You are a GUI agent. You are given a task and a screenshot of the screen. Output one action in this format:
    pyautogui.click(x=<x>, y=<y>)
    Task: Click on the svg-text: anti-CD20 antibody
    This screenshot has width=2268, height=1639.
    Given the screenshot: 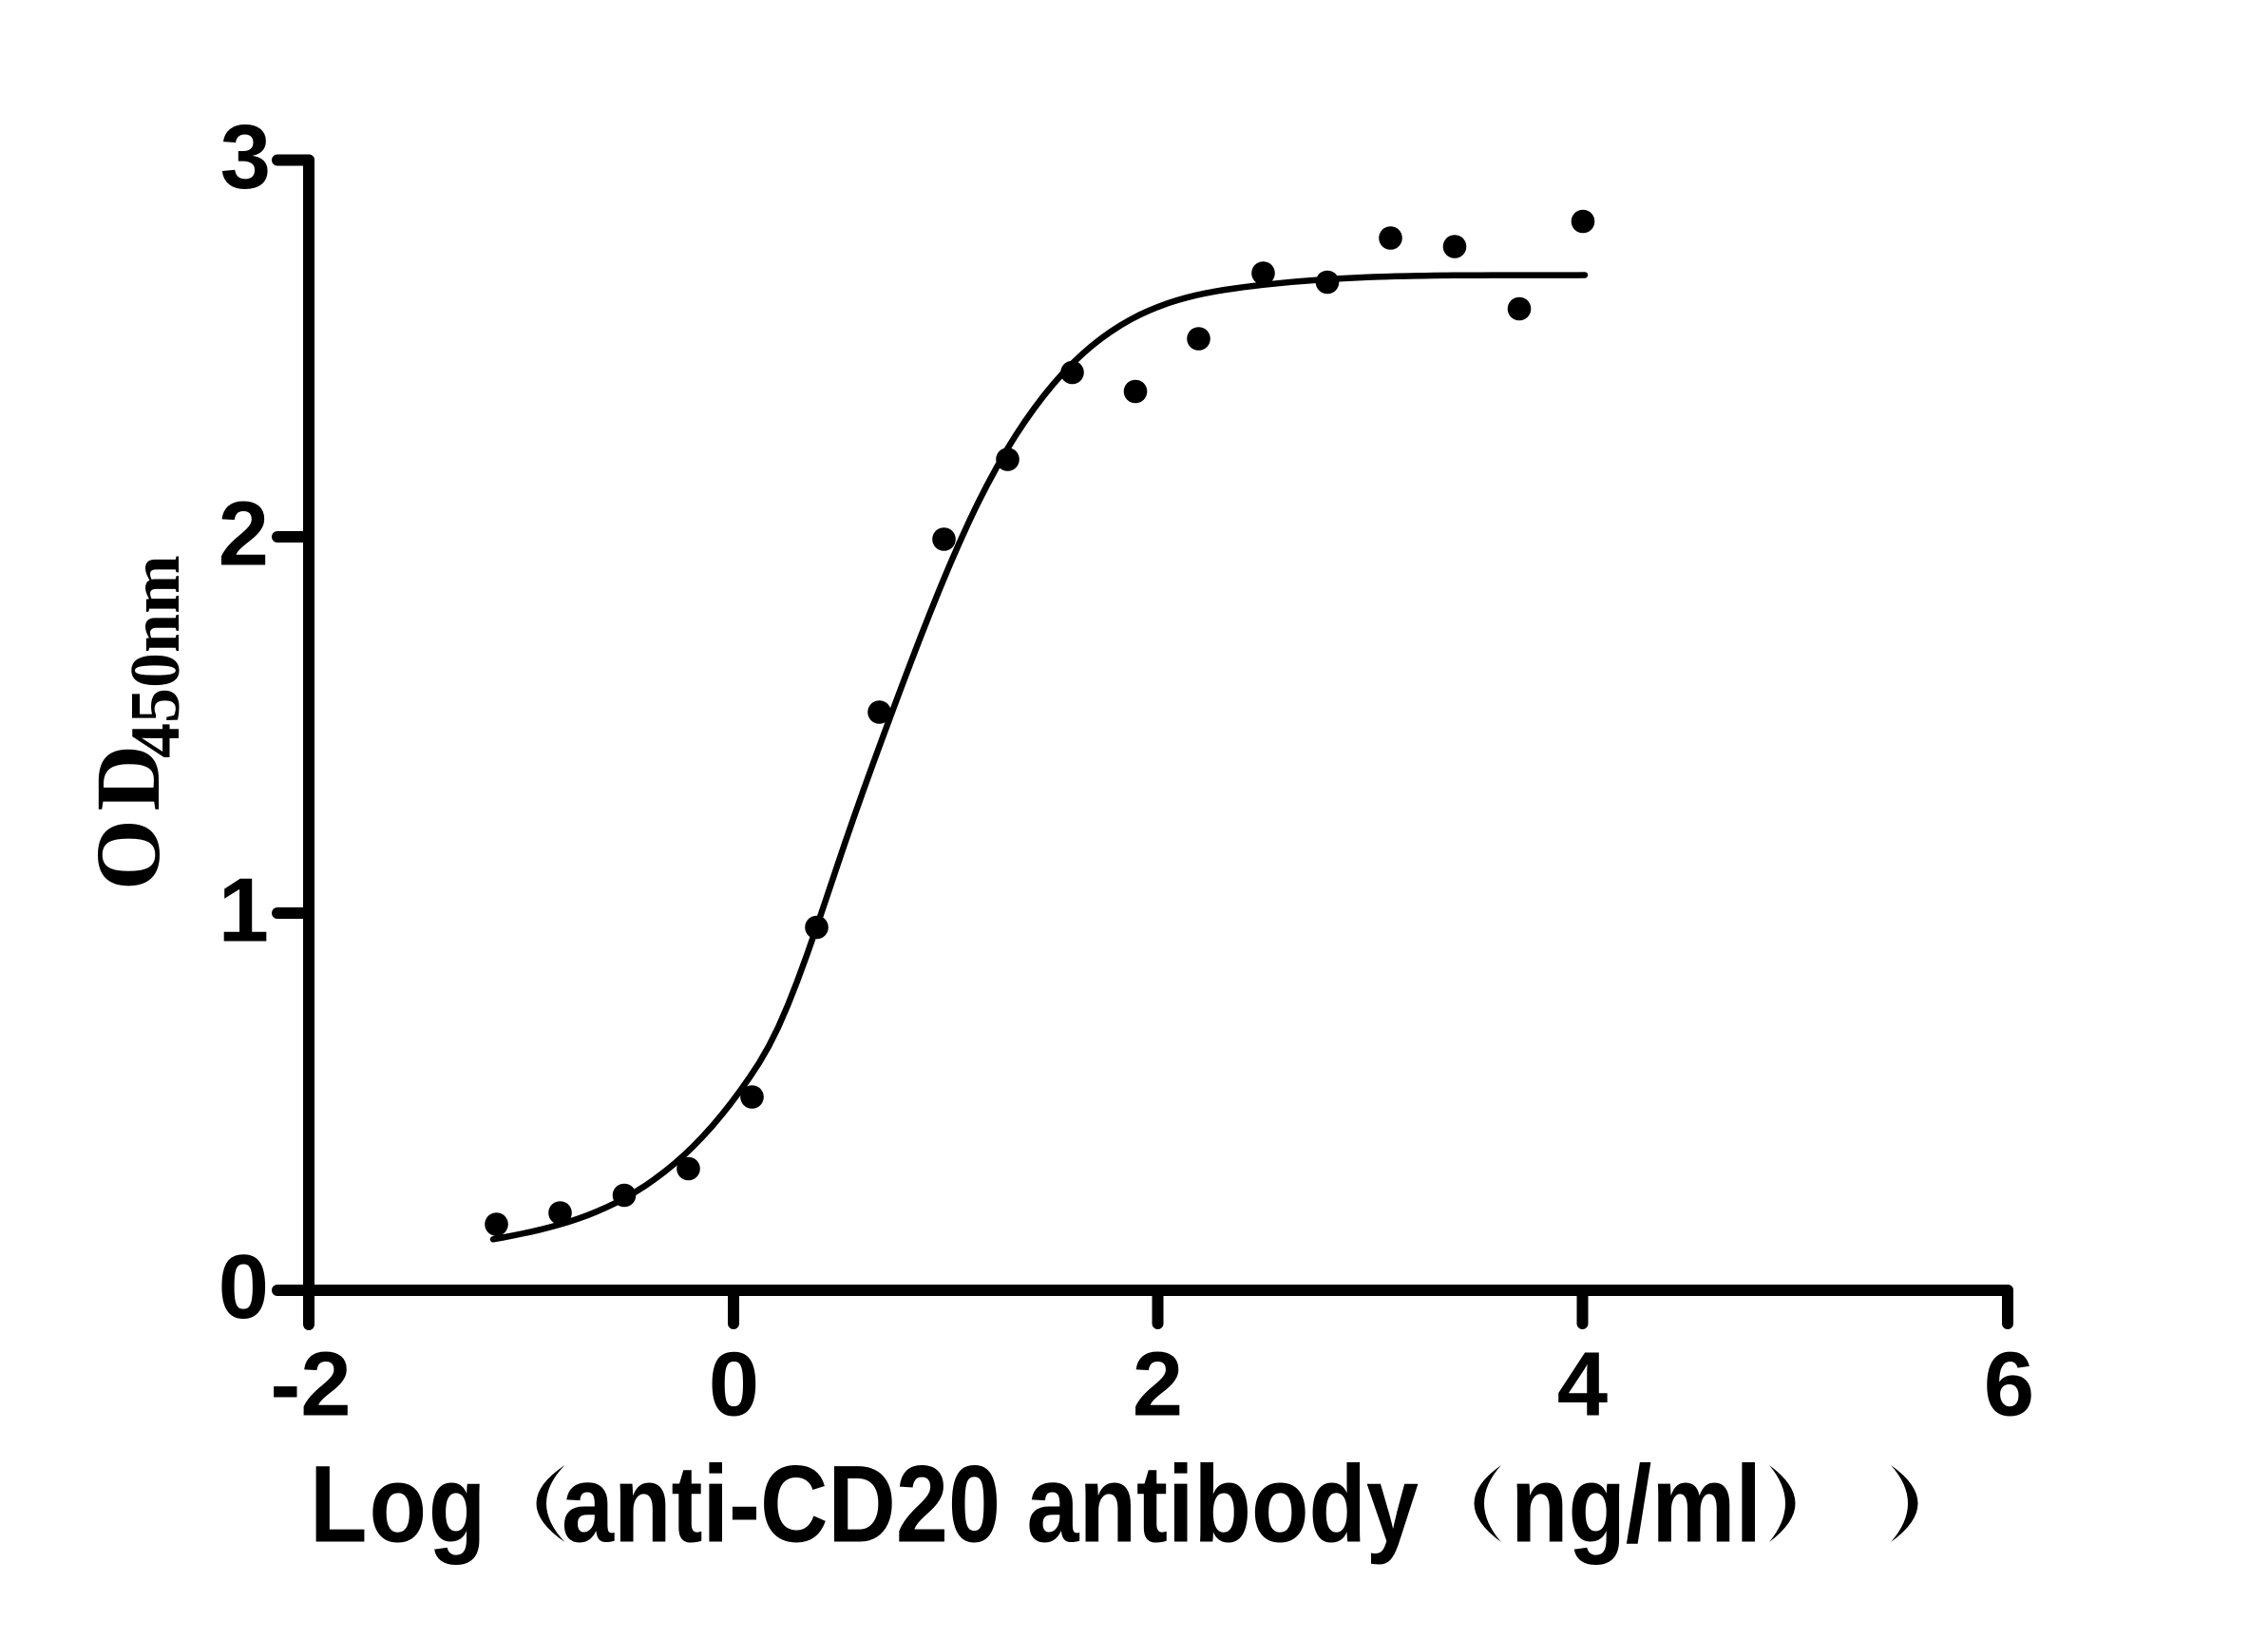 What is the action you would take?
    pyautogui.click(x=991, y=1504)
    